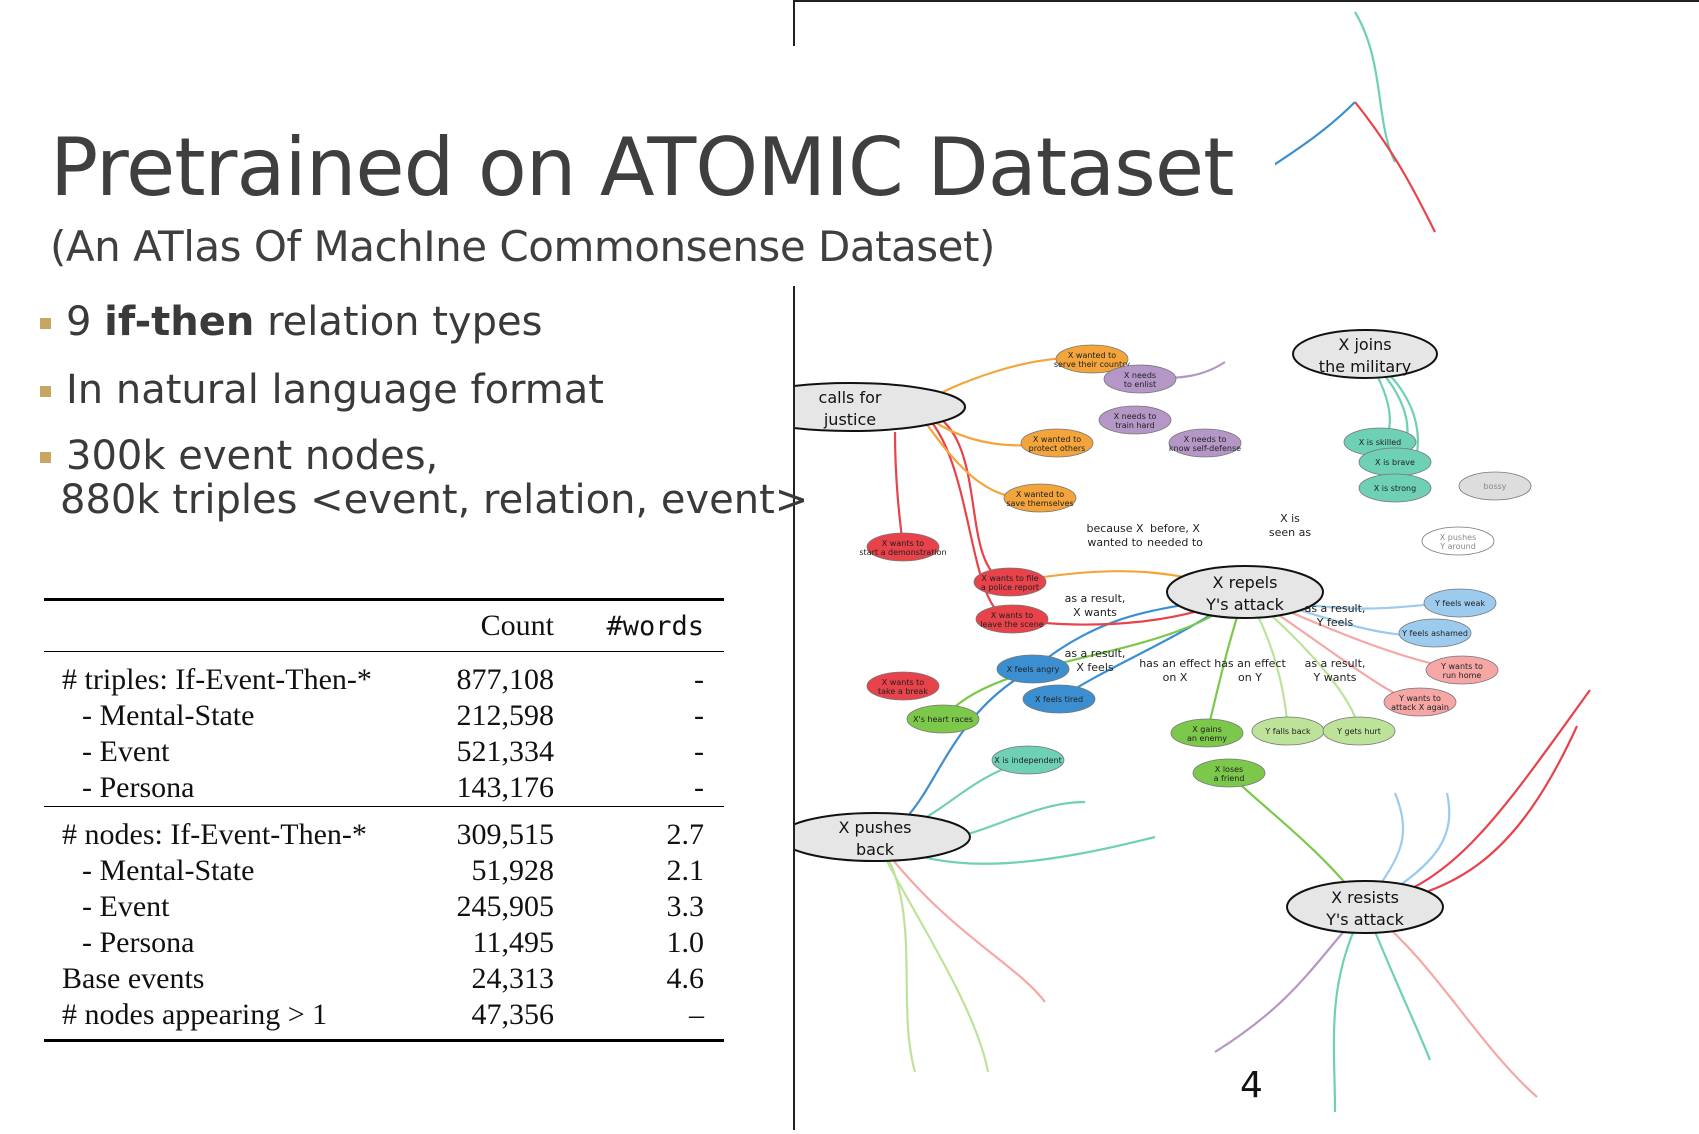 The height and width of the screenshot is (1134, 1699). I want to click on table-header-cell, so click(234, 625).